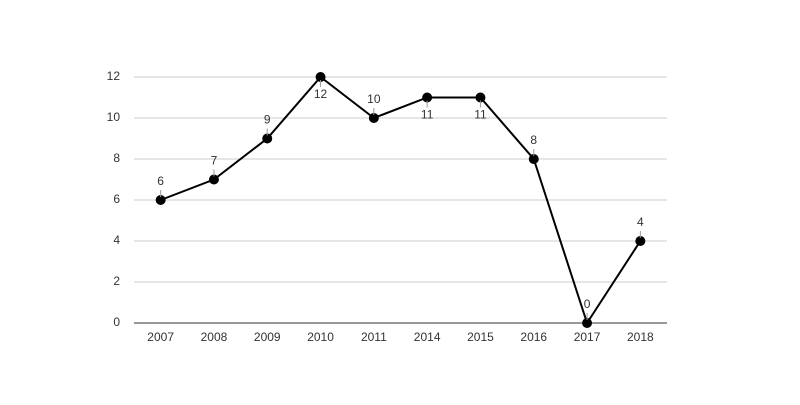  Describe the element at coordinates (374, 99) in the screenshot. I see `data-label: 10` at that location.